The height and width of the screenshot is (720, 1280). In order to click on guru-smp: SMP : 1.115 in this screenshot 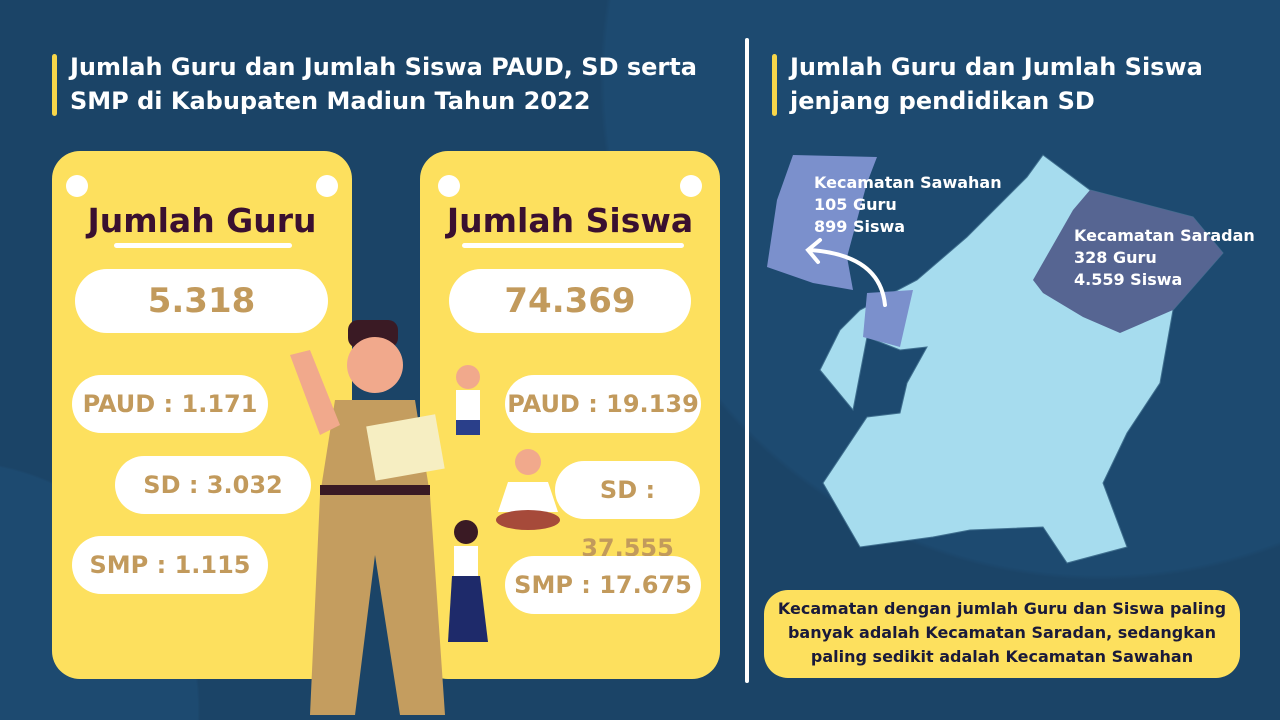, I will do `click(170, 565)`.